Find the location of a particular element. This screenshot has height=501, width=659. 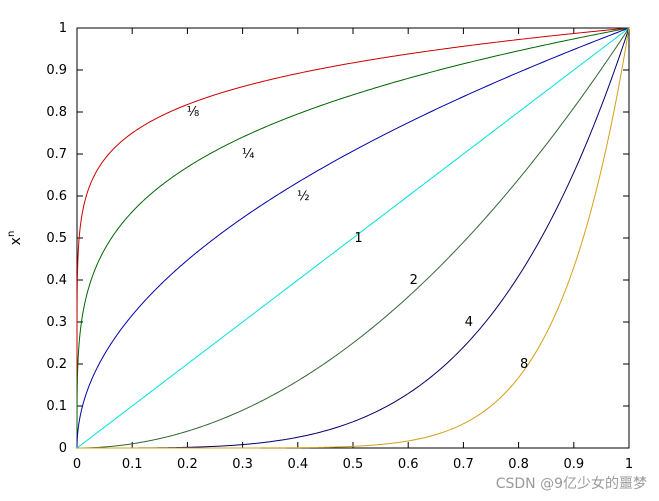

x-tick-label: 0.9 is located at coordinates (573, 464).